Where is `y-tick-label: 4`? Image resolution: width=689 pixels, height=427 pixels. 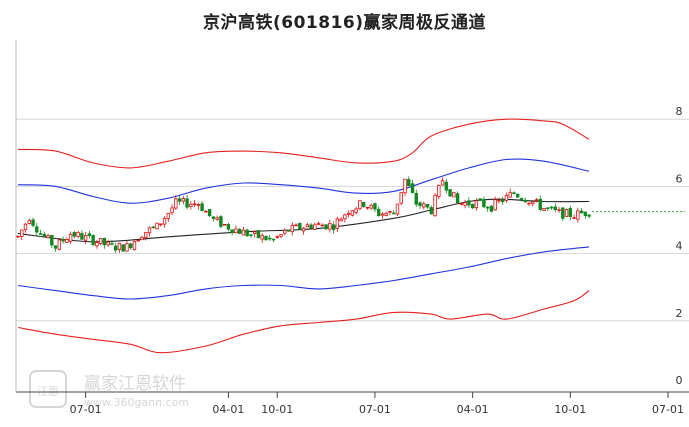
y-tick-label: 4 is located at coordinates (679, 246).